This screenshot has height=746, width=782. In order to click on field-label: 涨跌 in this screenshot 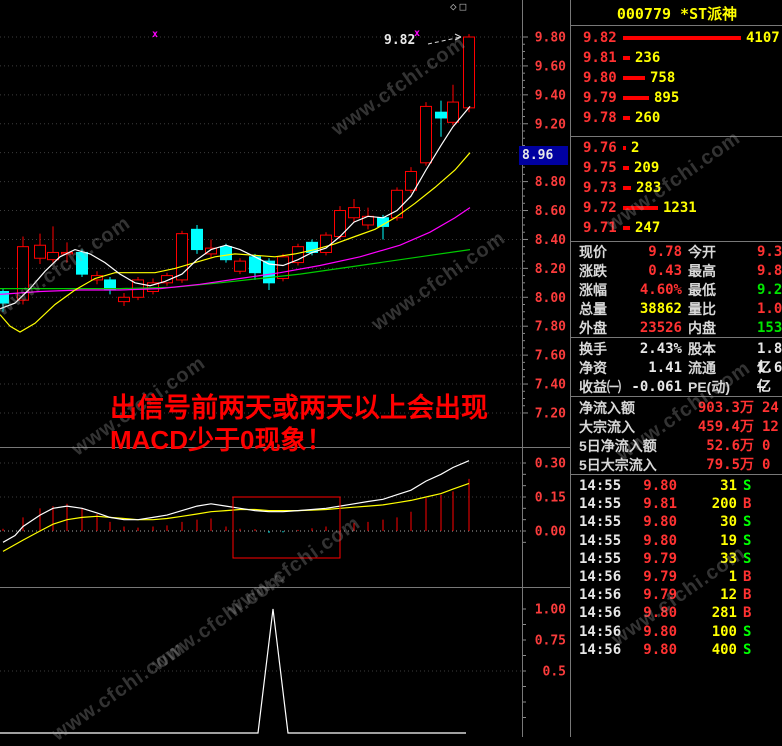, I will do `click(593, 271)`.